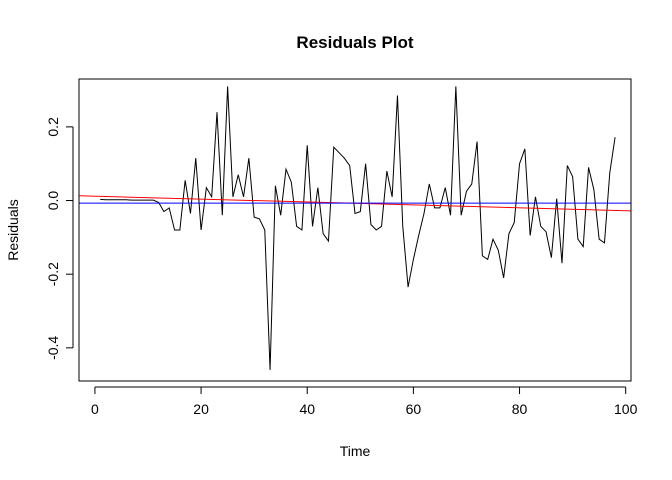  Describe the element at coordinates (53, 274) in the screenshot. I see `y-tick-label-1: -0.2` at that location.